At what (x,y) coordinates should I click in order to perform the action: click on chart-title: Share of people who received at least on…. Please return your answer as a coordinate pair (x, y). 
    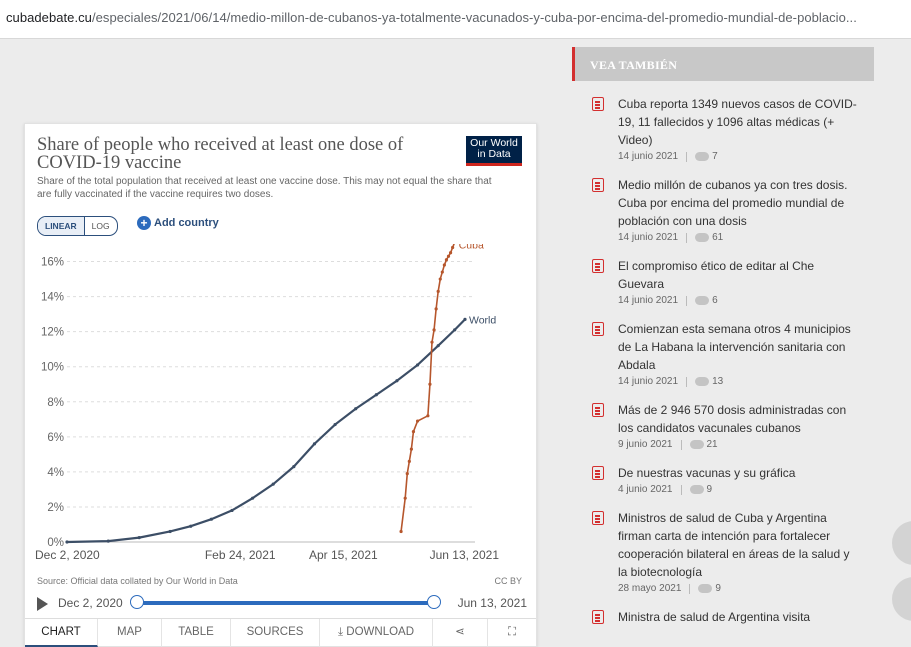
    Looking at the image, I should click on (220, 154).